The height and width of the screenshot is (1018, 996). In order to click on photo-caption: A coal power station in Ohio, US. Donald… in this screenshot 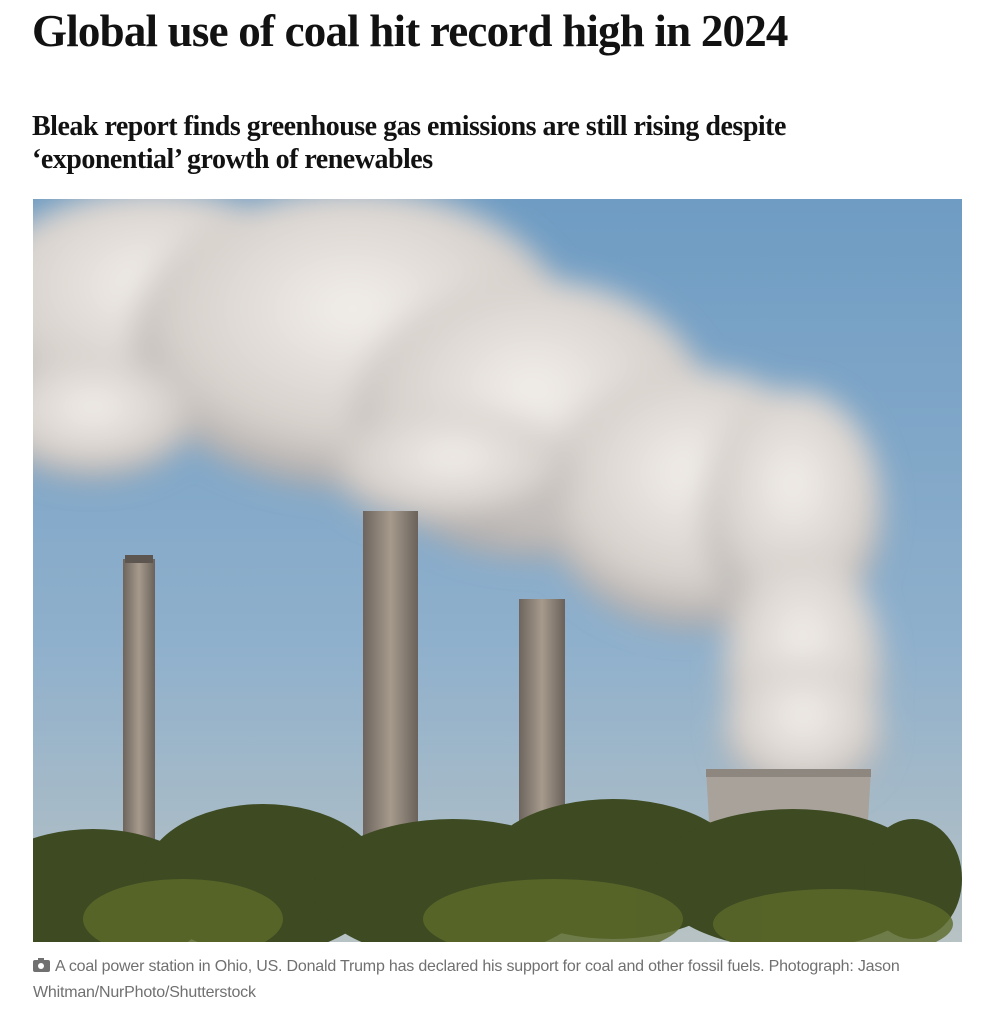, I will do `click(483, 980)`.